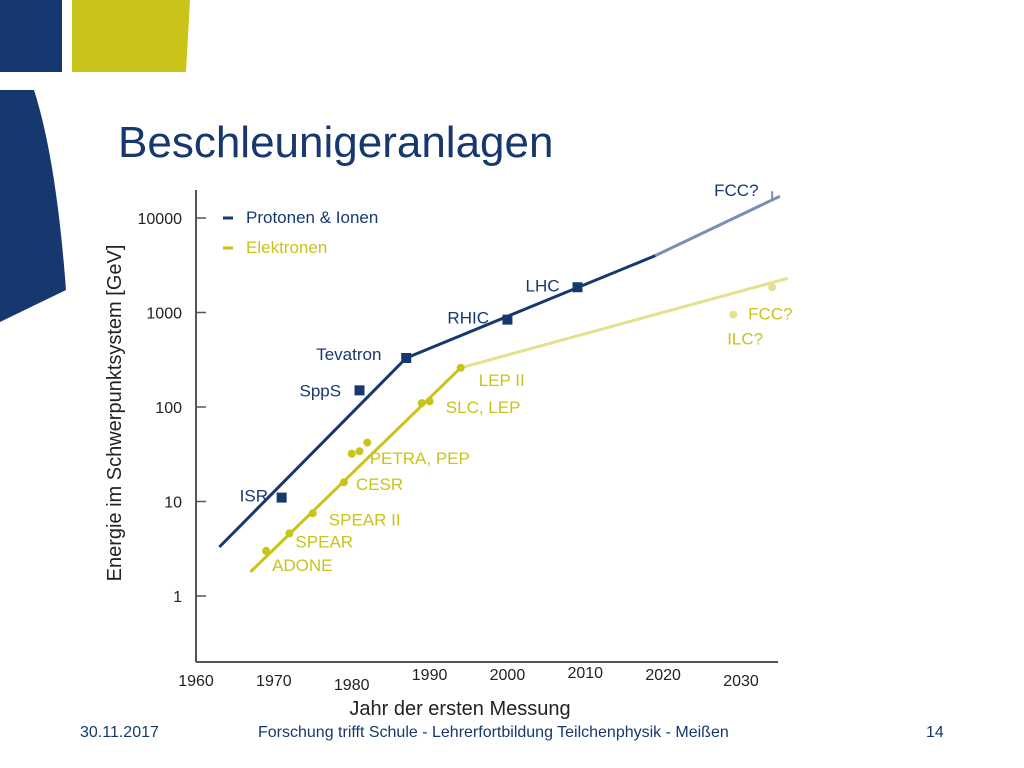 The image size is (1024, 768). What do you see at coordinates (33, 206) in the screenshot?
I see `left-wave-shape` at bounding box center [33, 206].